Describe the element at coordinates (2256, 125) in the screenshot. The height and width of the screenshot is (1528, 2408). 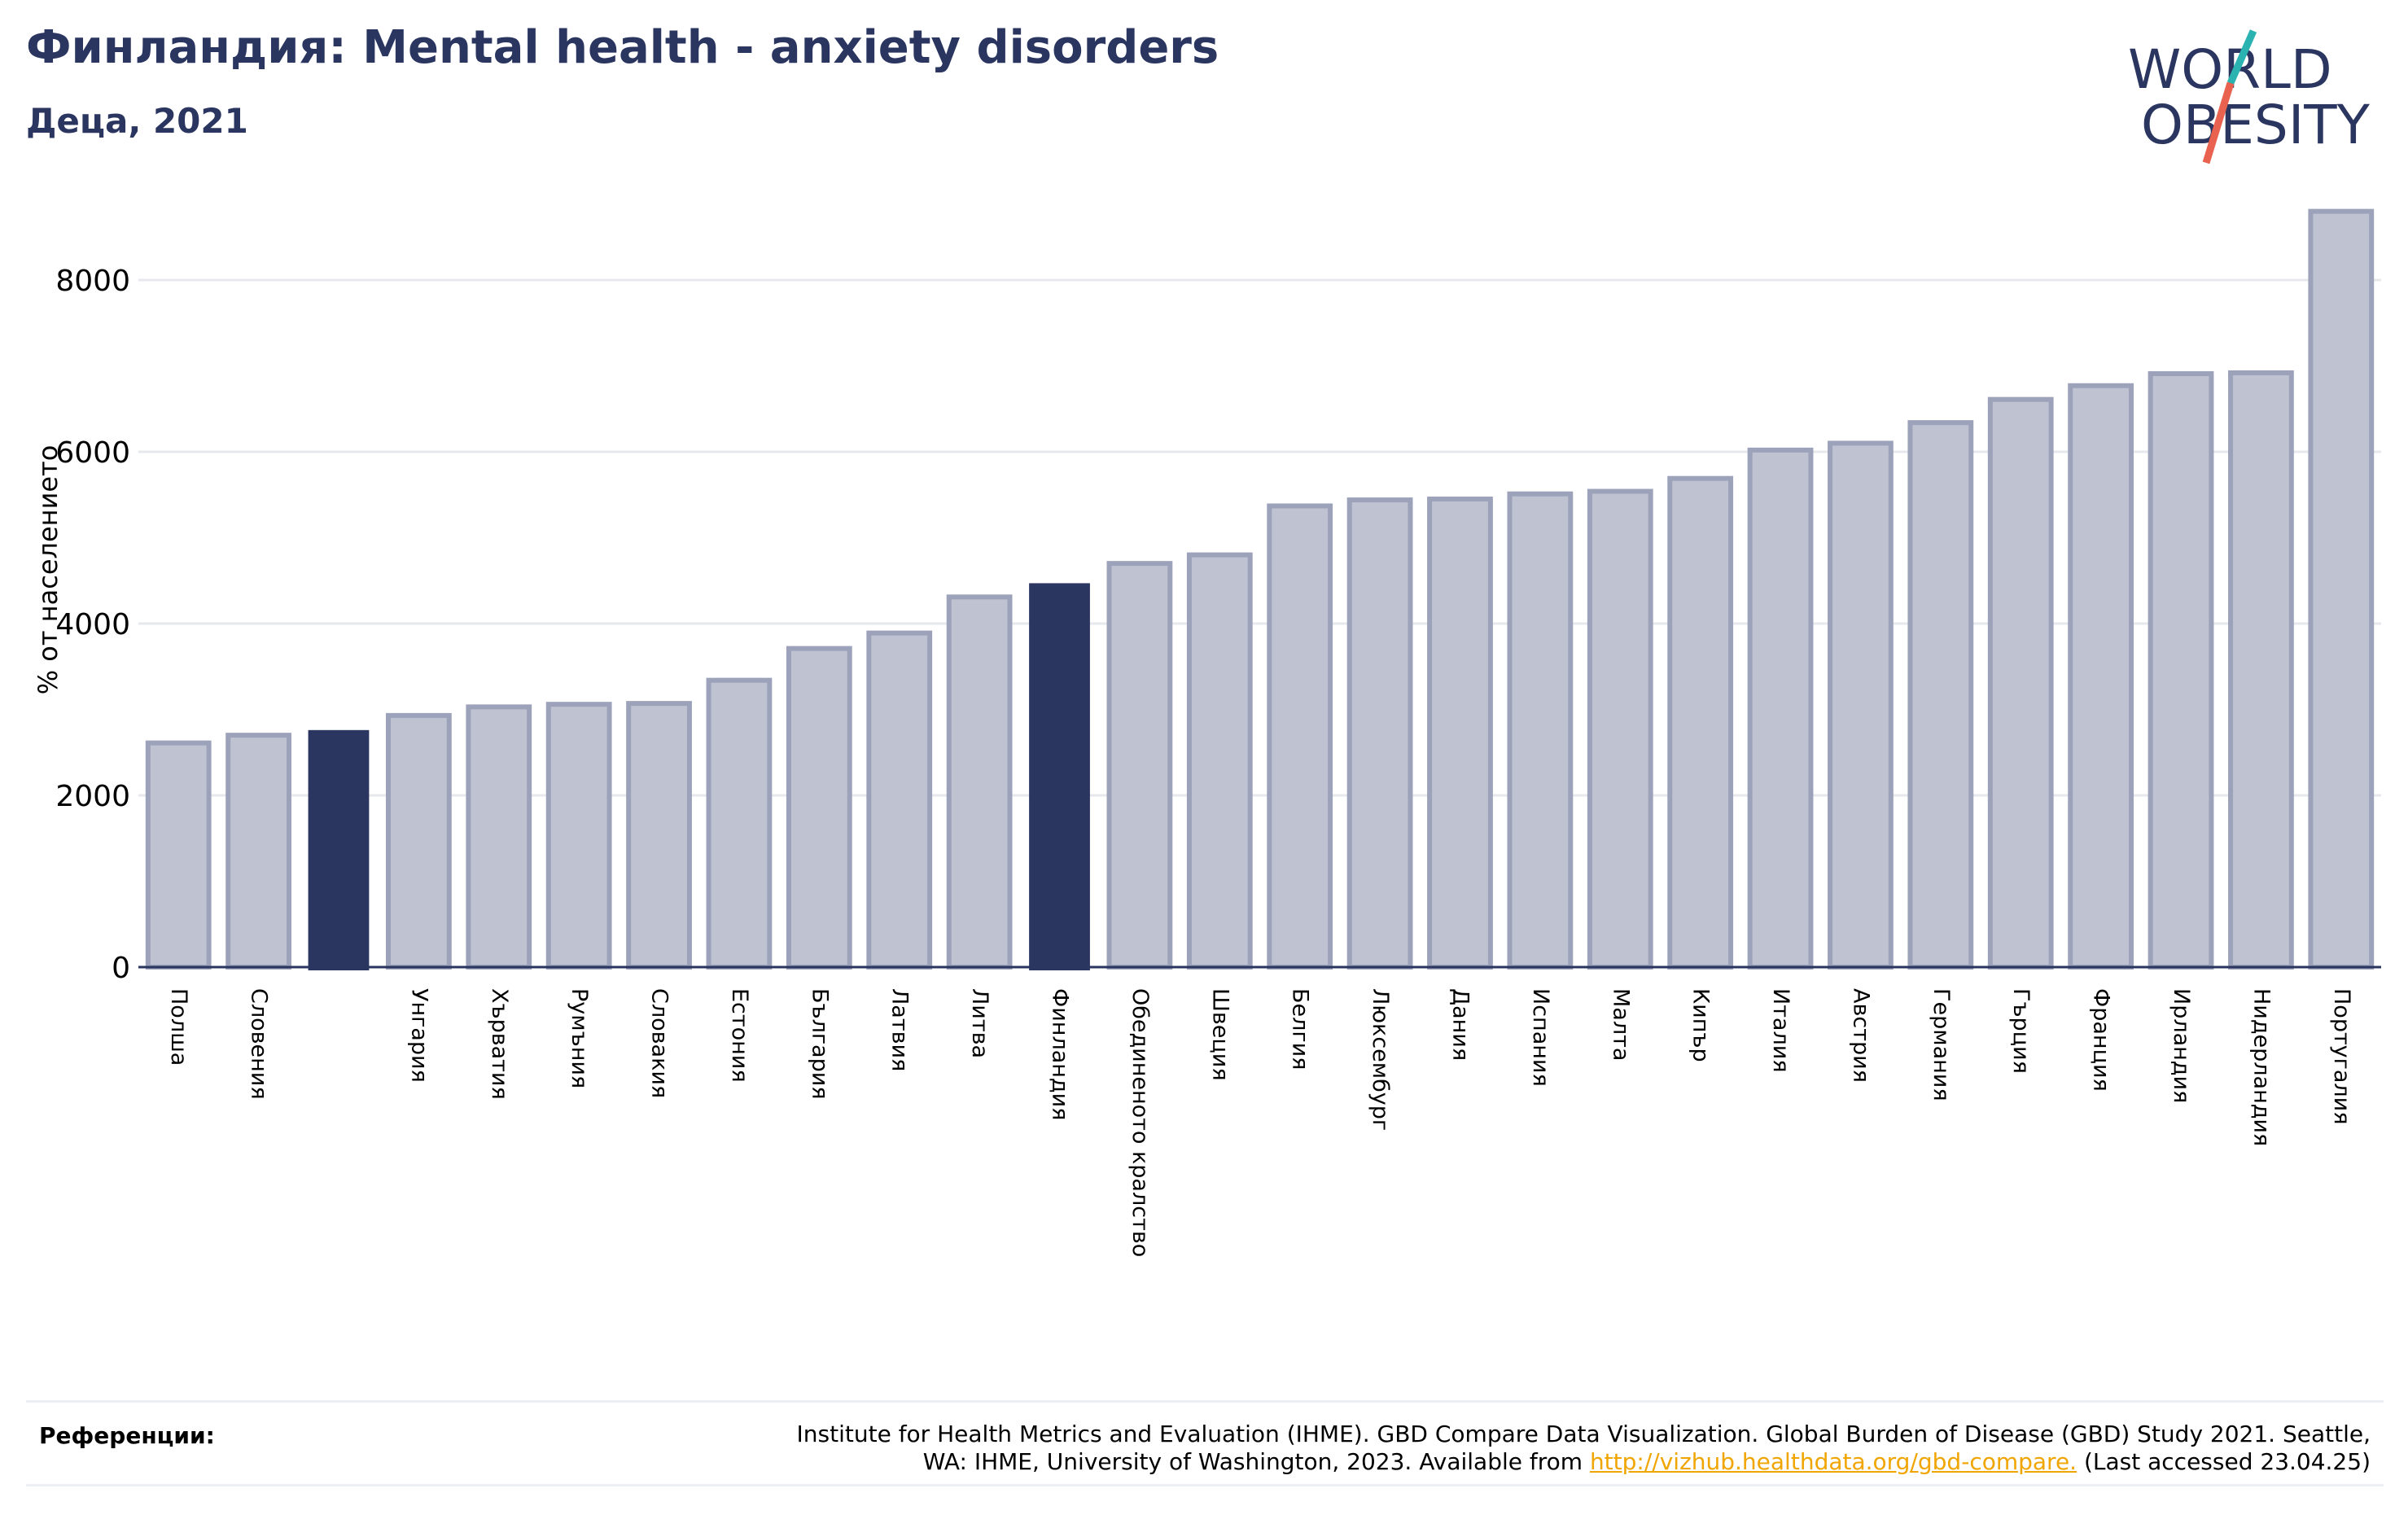
I see `logo-line-2: OBESITY` at that location.